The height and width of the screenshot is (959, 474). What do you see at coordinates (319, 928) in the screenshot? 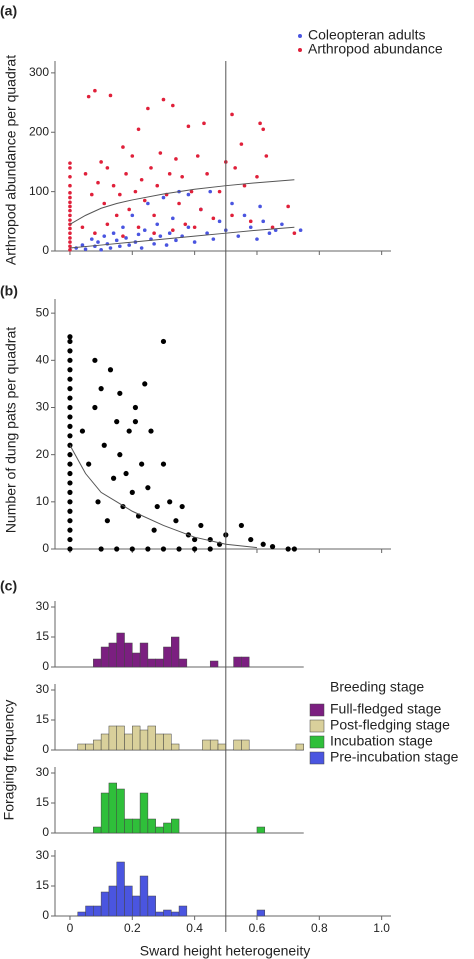
I see `x-tick-label: 0.8` at bounding box center [319, 928].